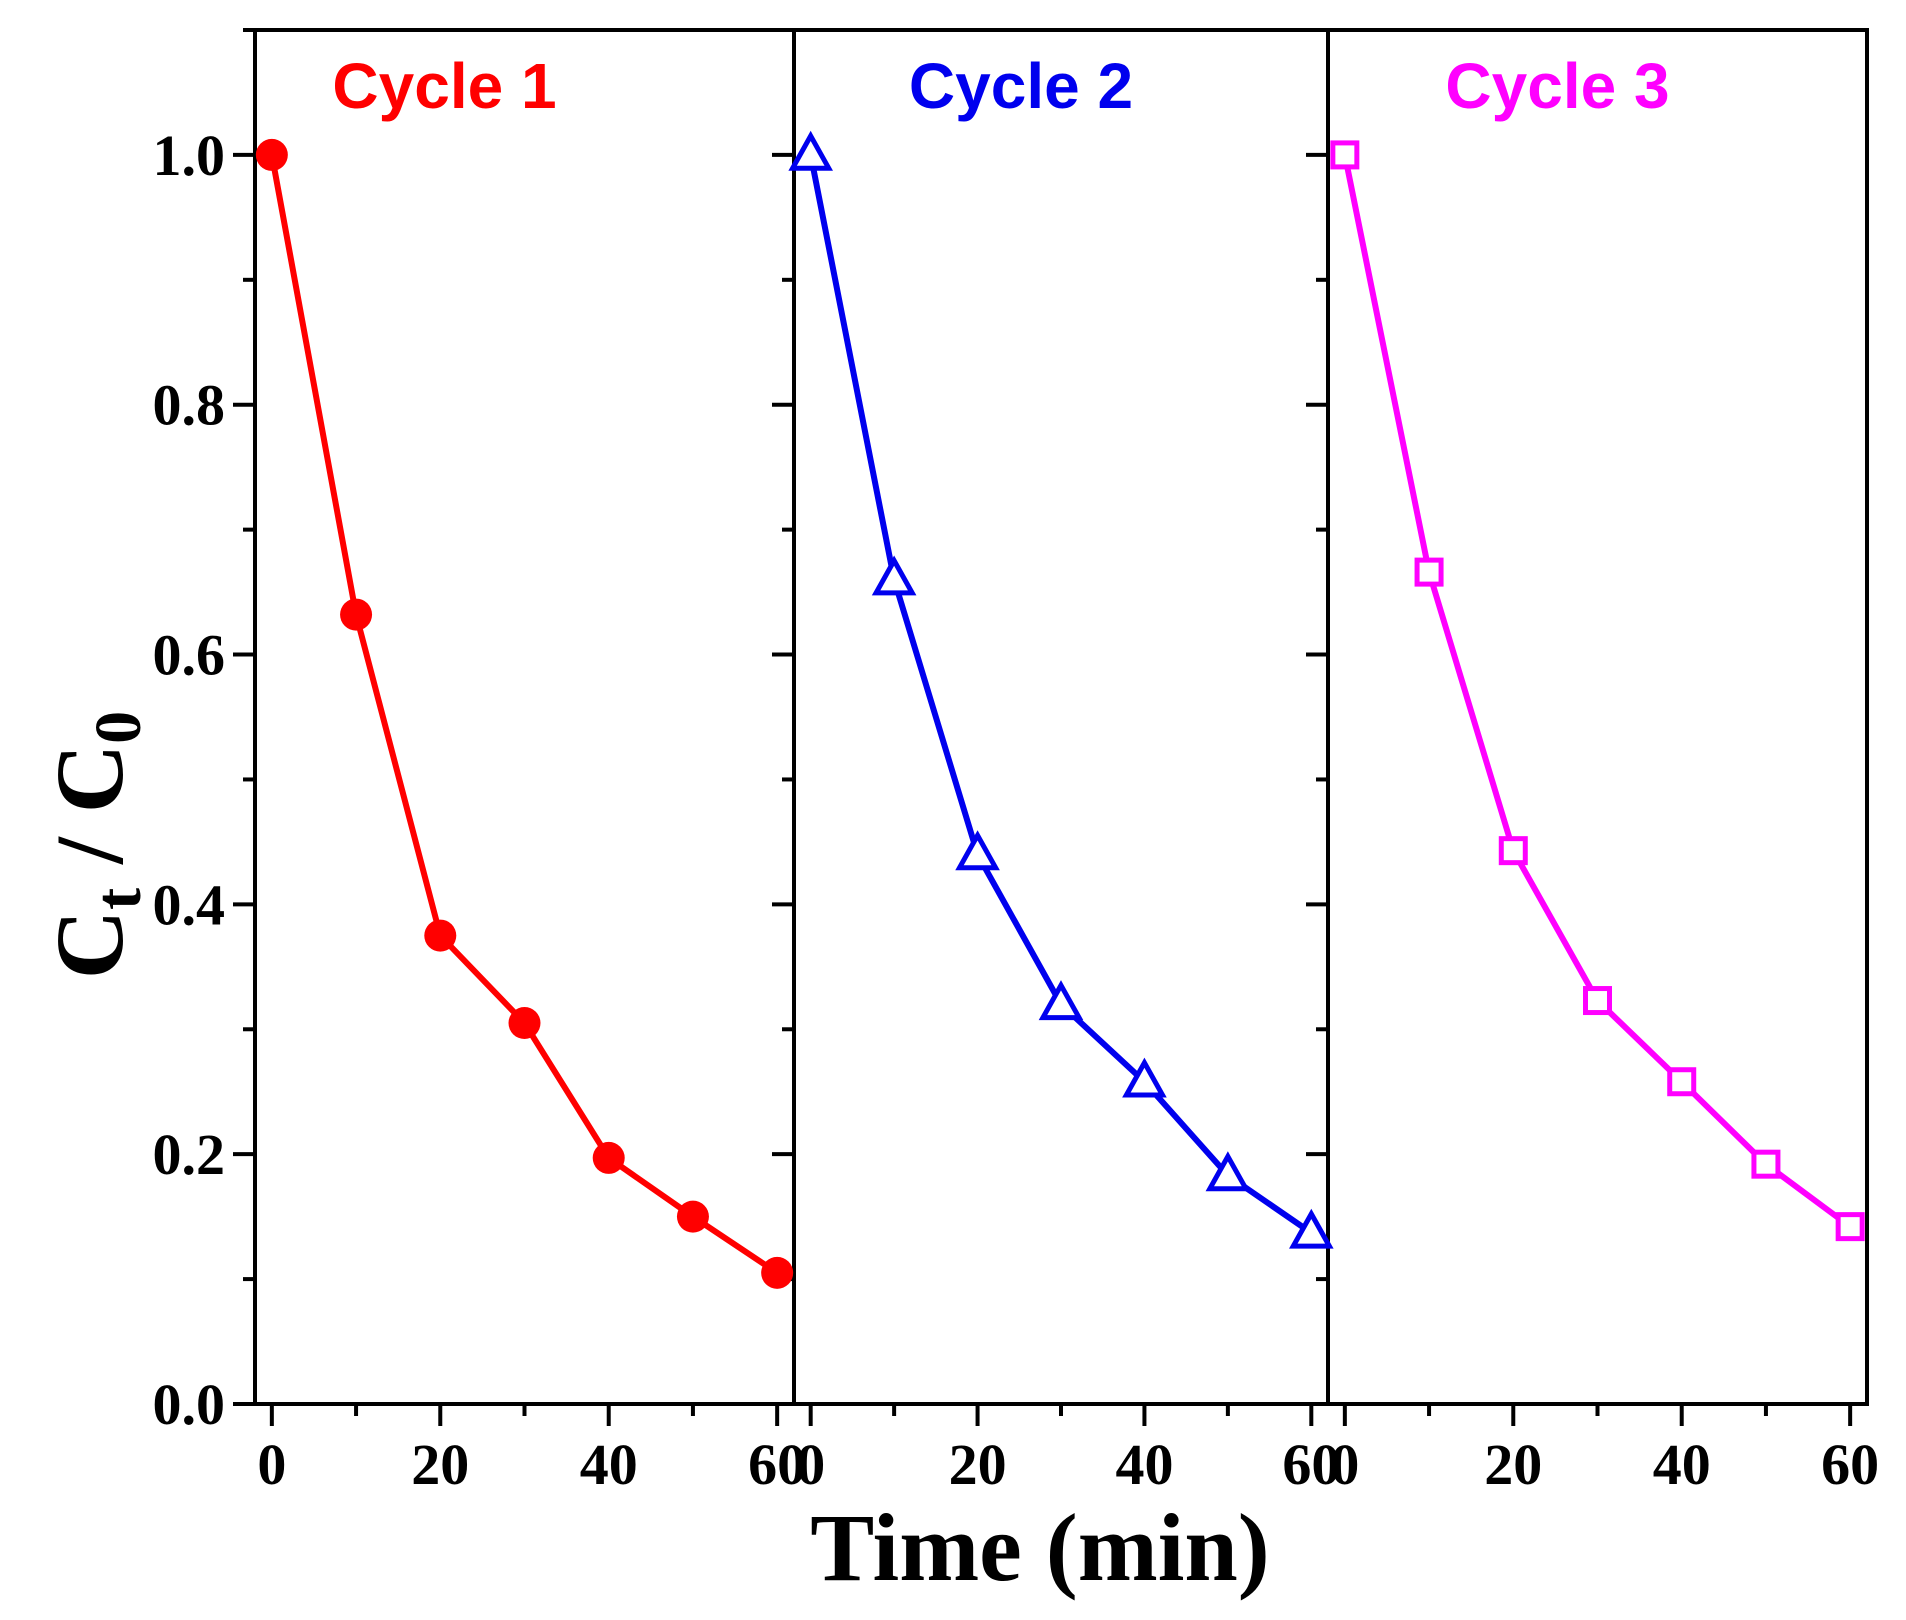 The image size is (1906, 1620). I want to click on x-tick-label-p2: 60, so click(1311, 1464).